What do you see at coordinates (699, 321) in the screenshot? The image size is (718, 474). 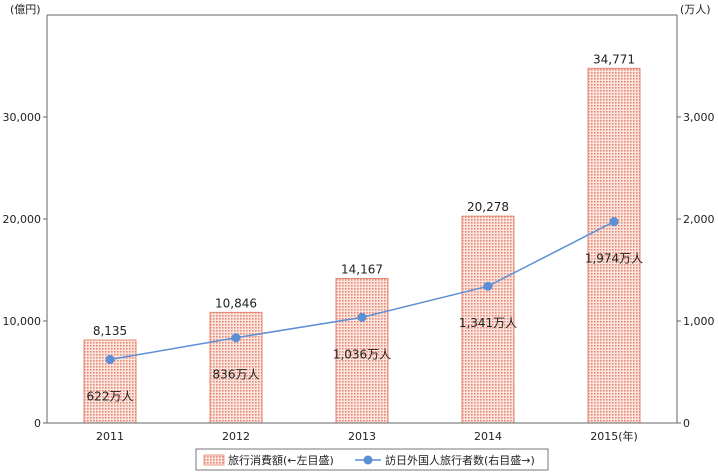 I see `right-tick-label: 1,000` at bounding box center [699, 321].